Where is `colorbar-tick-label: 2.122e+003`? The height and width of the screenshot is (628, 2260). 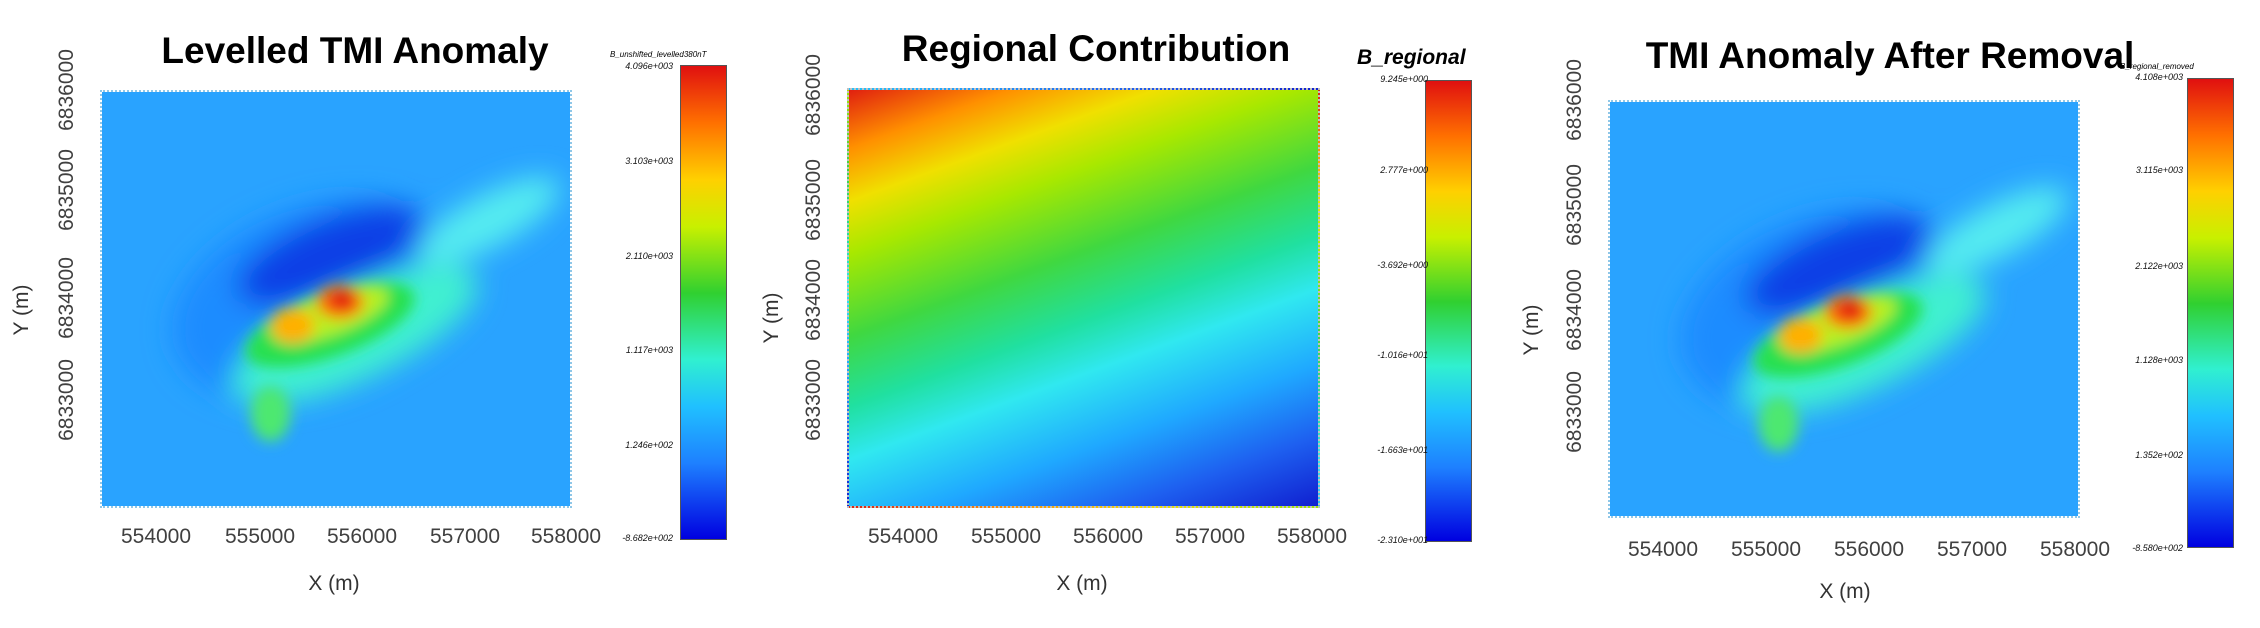 colorbar-tick-label: 2.122e+003 is located at coordinates (2159, 266).